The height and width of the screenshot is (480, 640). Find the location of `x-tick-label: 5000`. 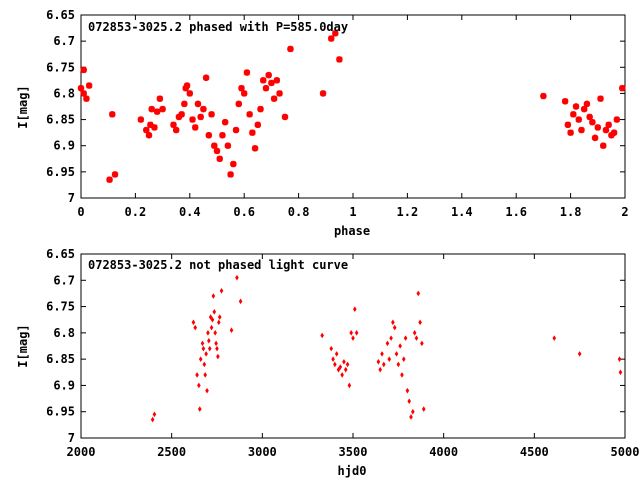

x-tick-label: 5000 is located at coordinates (625, 452).